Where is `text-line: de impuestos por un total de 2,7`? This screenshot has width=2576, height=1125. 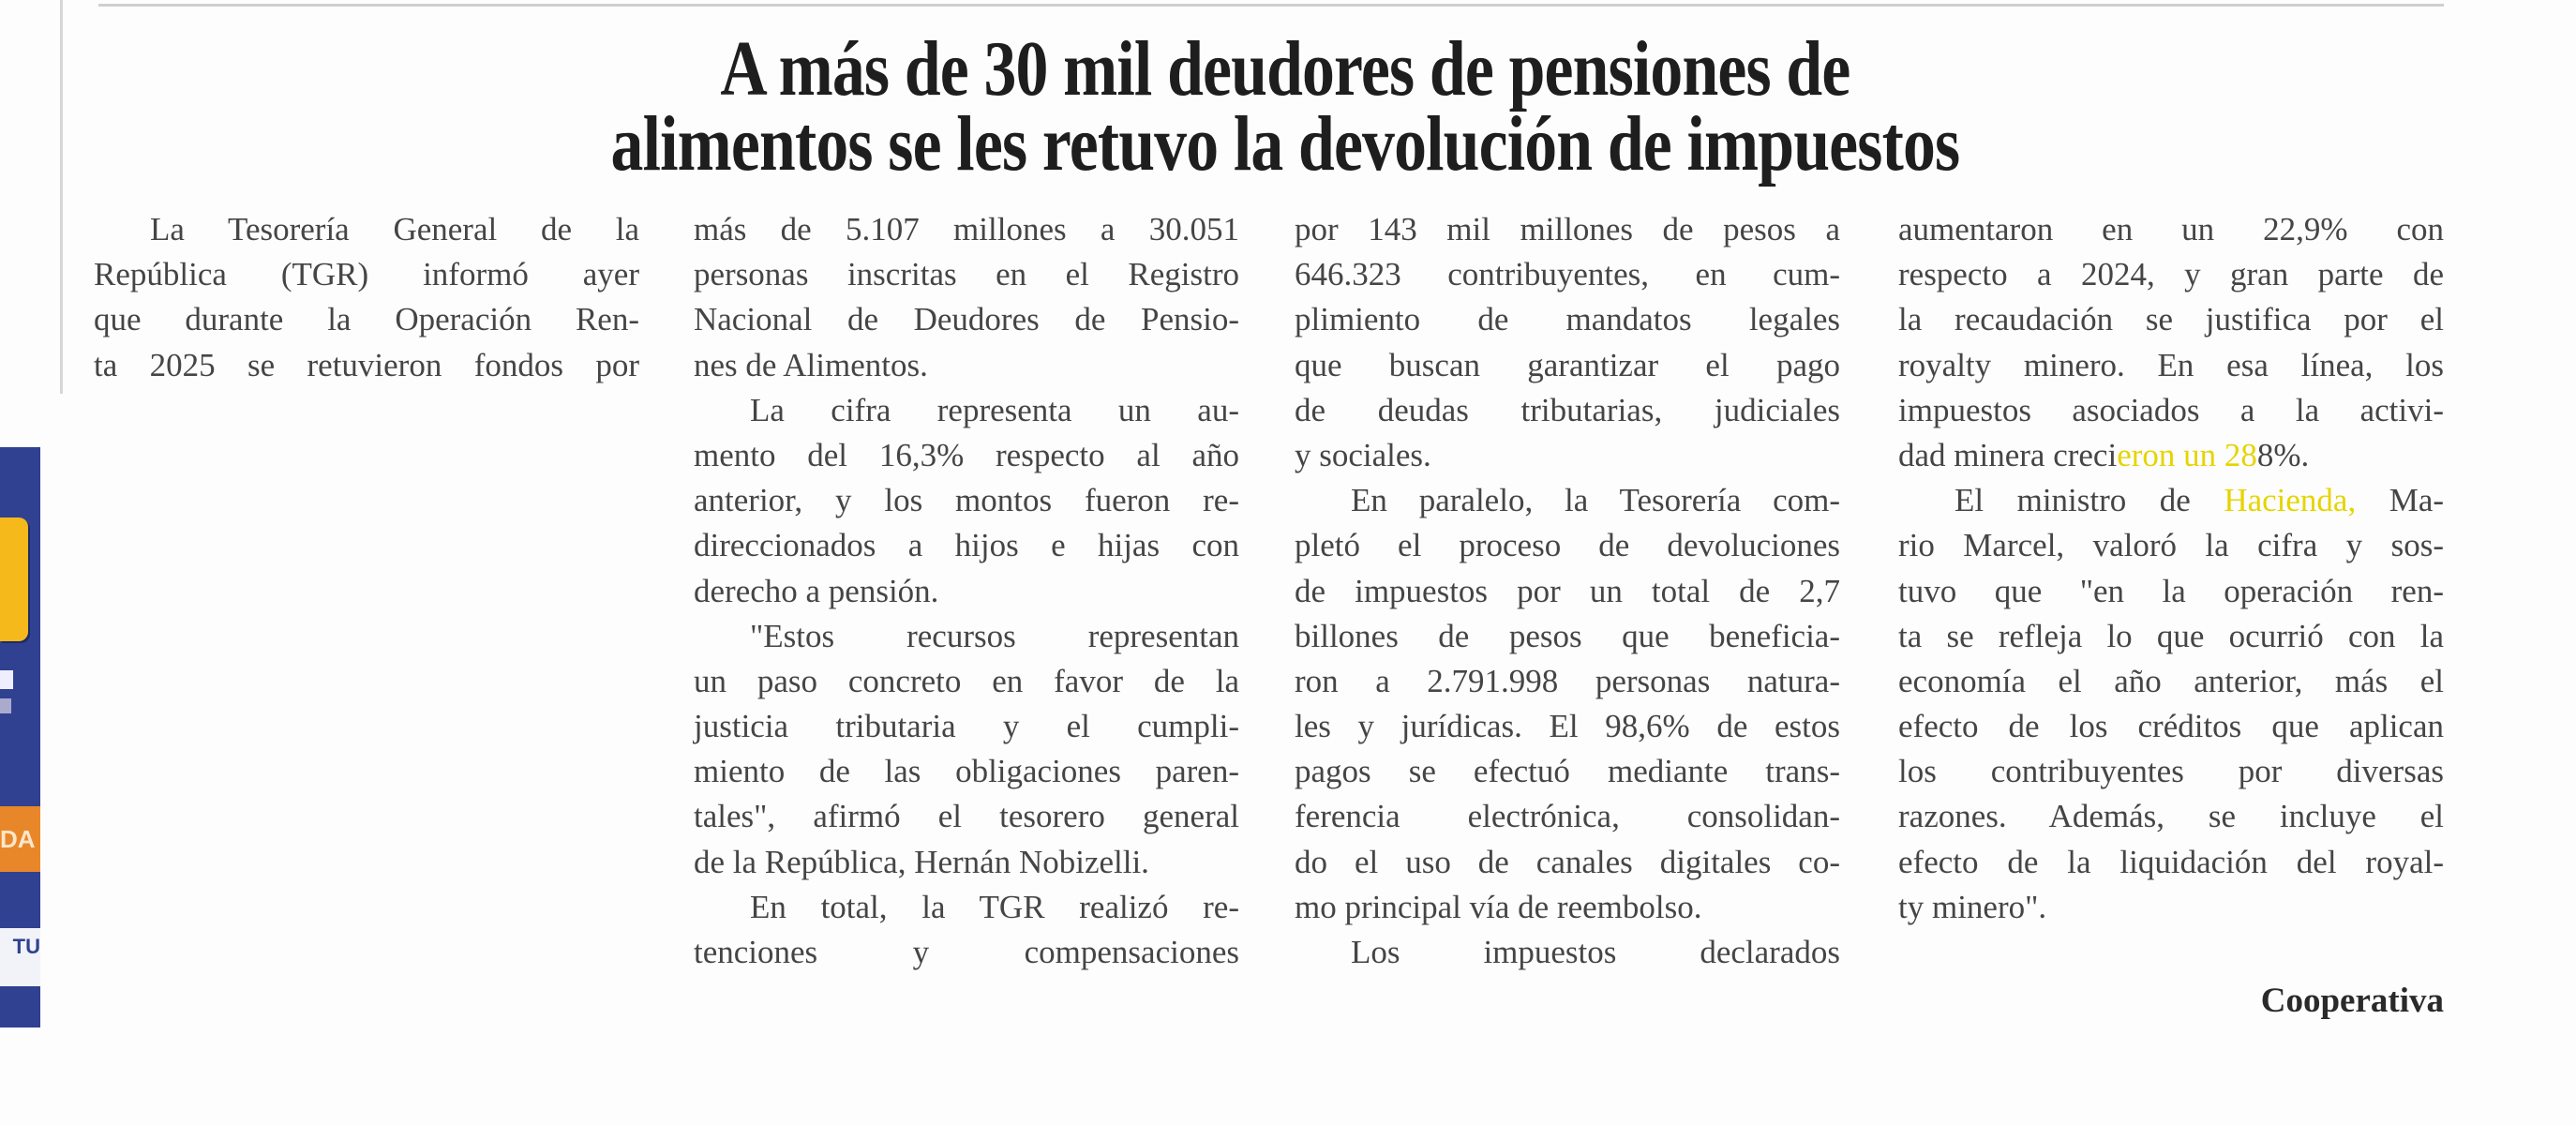 text-line: de impuestos por un total de 2,7 is located at coordinates (1567, 590).